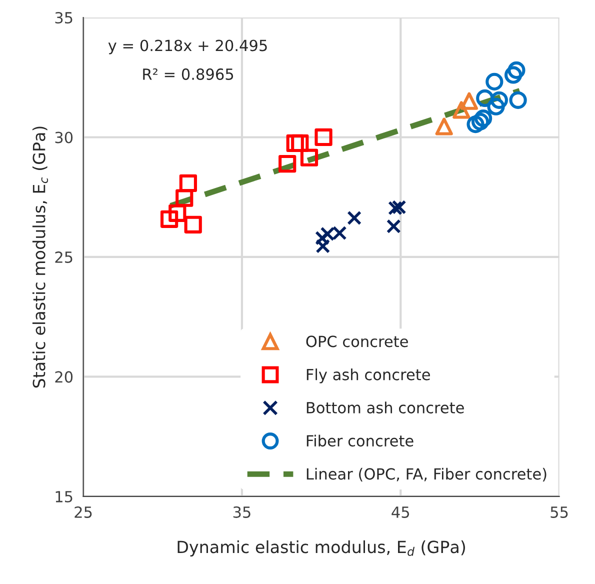  What do you see at coordinates (368, 376) in the screenshot?
I see `legend-label: Fly ash concrete` at bounding box center [368, 376].